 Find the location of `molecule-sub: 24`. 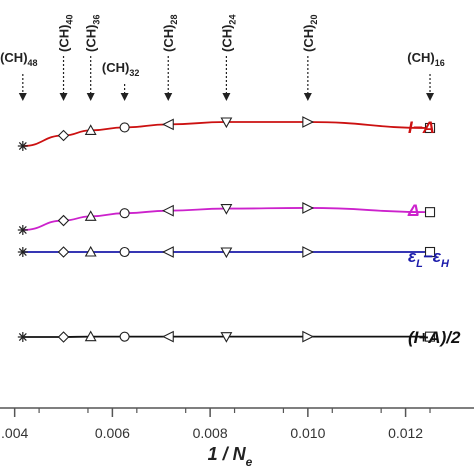

molecule-sub: 24 is located at coordinates (232, 20).